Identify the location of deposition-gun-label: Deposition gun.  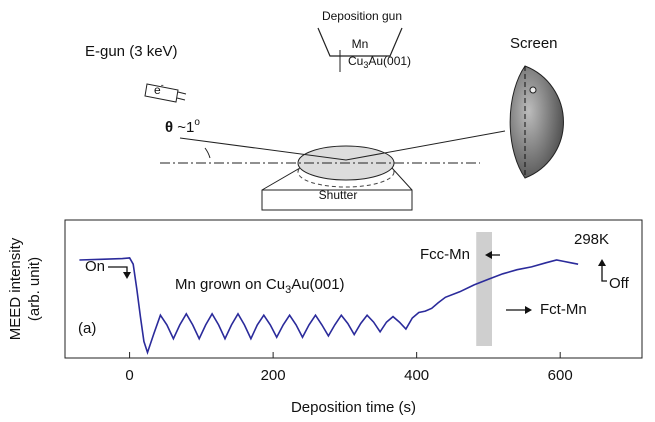
(362, 16).